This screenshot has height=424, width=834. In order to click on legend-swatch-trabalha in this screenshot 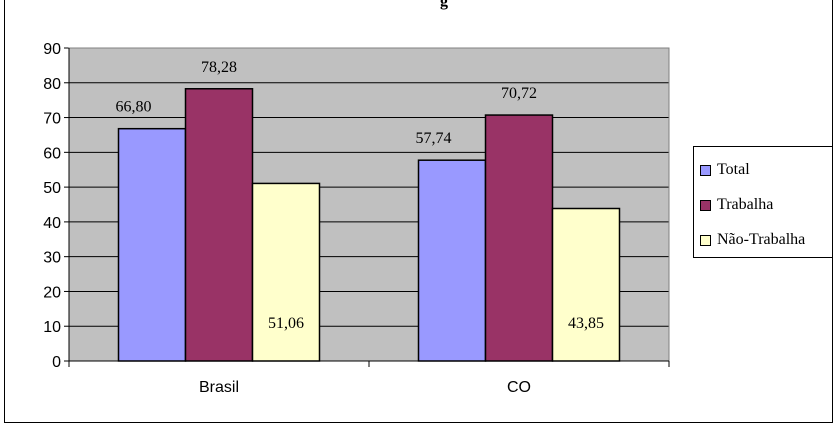, I will do `click(705, 205)`.